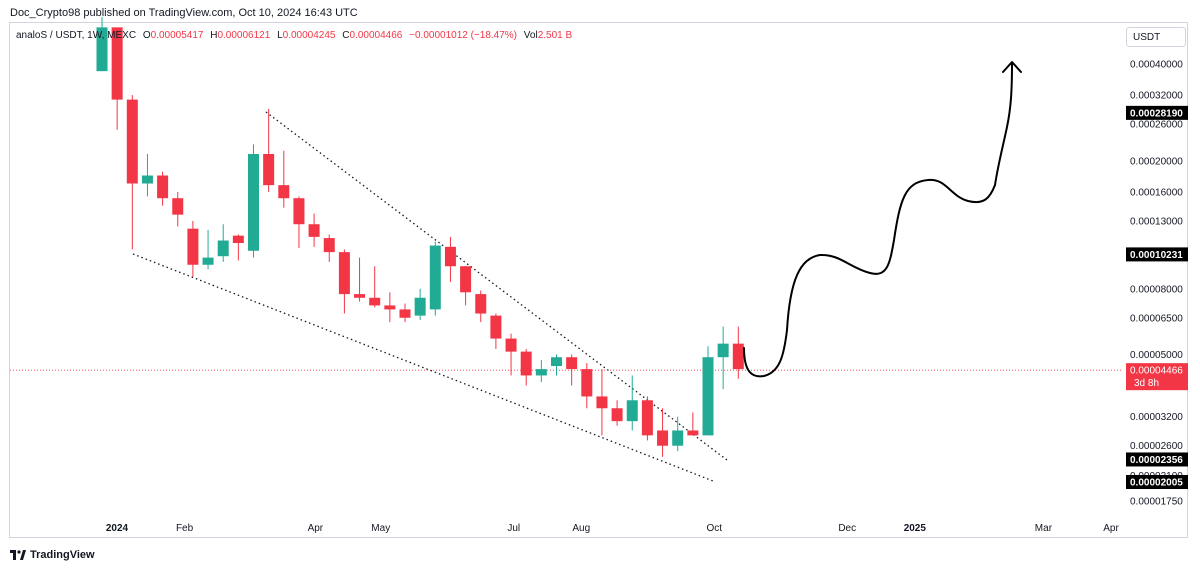 The height and width of the screenshot is (569, 1200). I want to click on close-value: 0.00004466, so click(376, 35).